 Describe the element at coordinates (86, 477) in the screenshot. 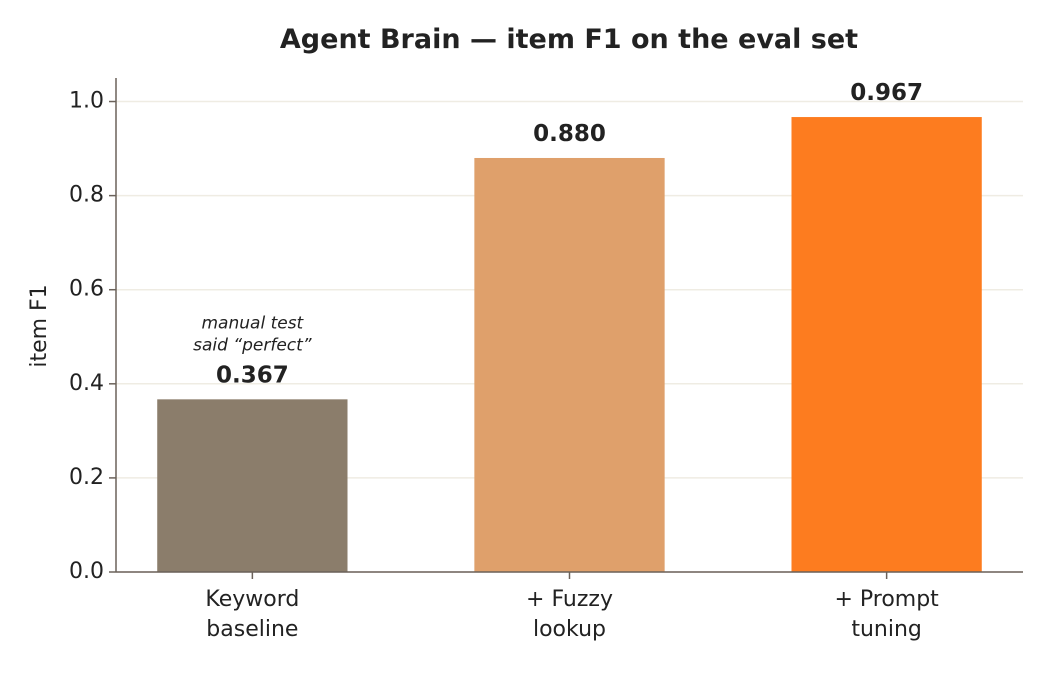

I see `y-tick-label: 0.2` at that location.